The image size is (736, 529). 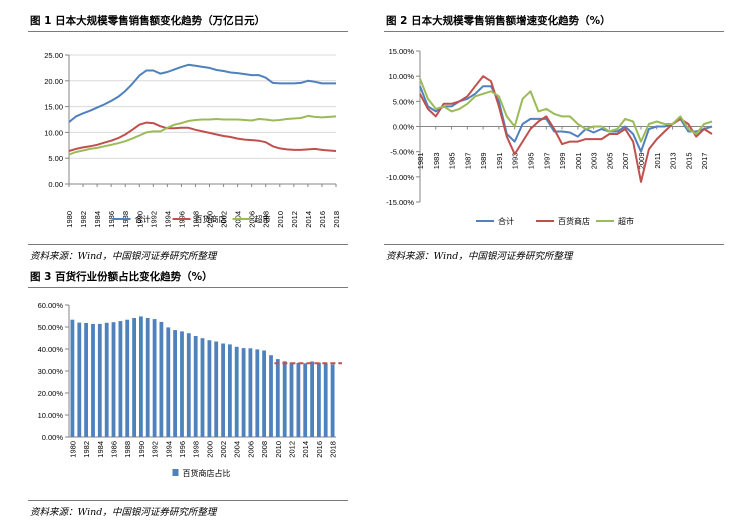 What do you see at coordinates (188, 31) in the screenshot?
I see `fig1-title-rule` at bounding box center [188, 31].